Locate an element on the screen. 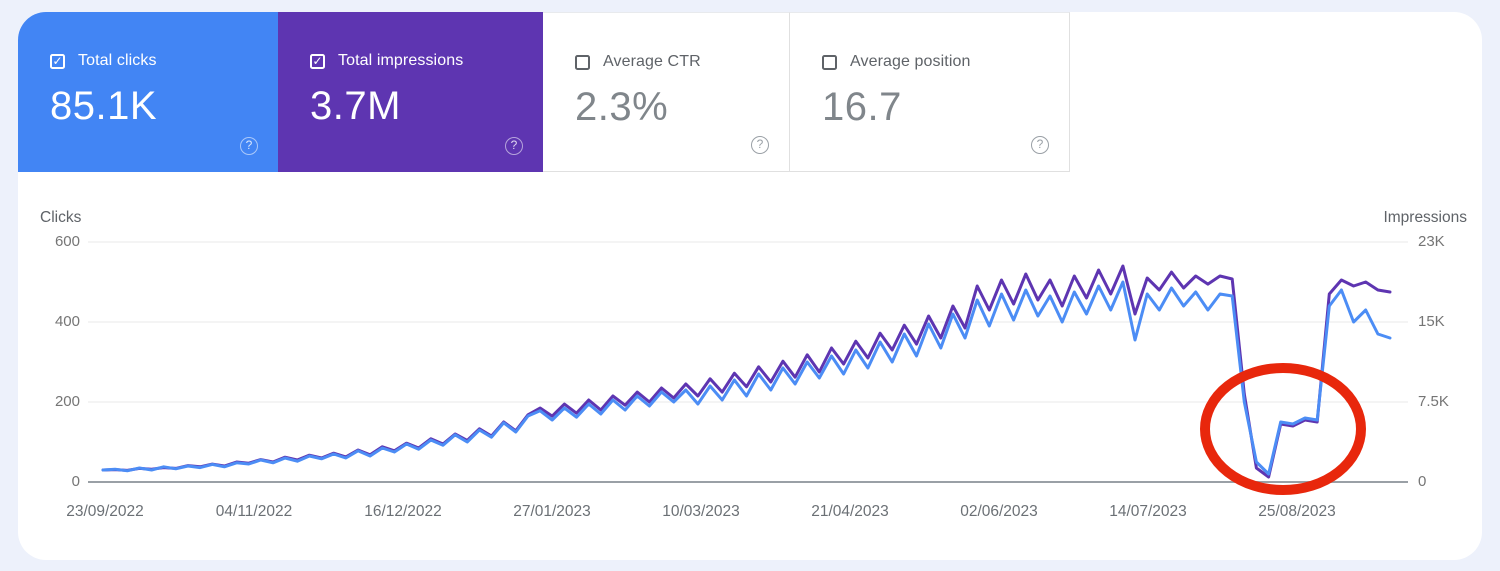 The height and width of the screenshot is (571, 1500). right-axis-tick: 0 is located at coordinates (1422, 481).